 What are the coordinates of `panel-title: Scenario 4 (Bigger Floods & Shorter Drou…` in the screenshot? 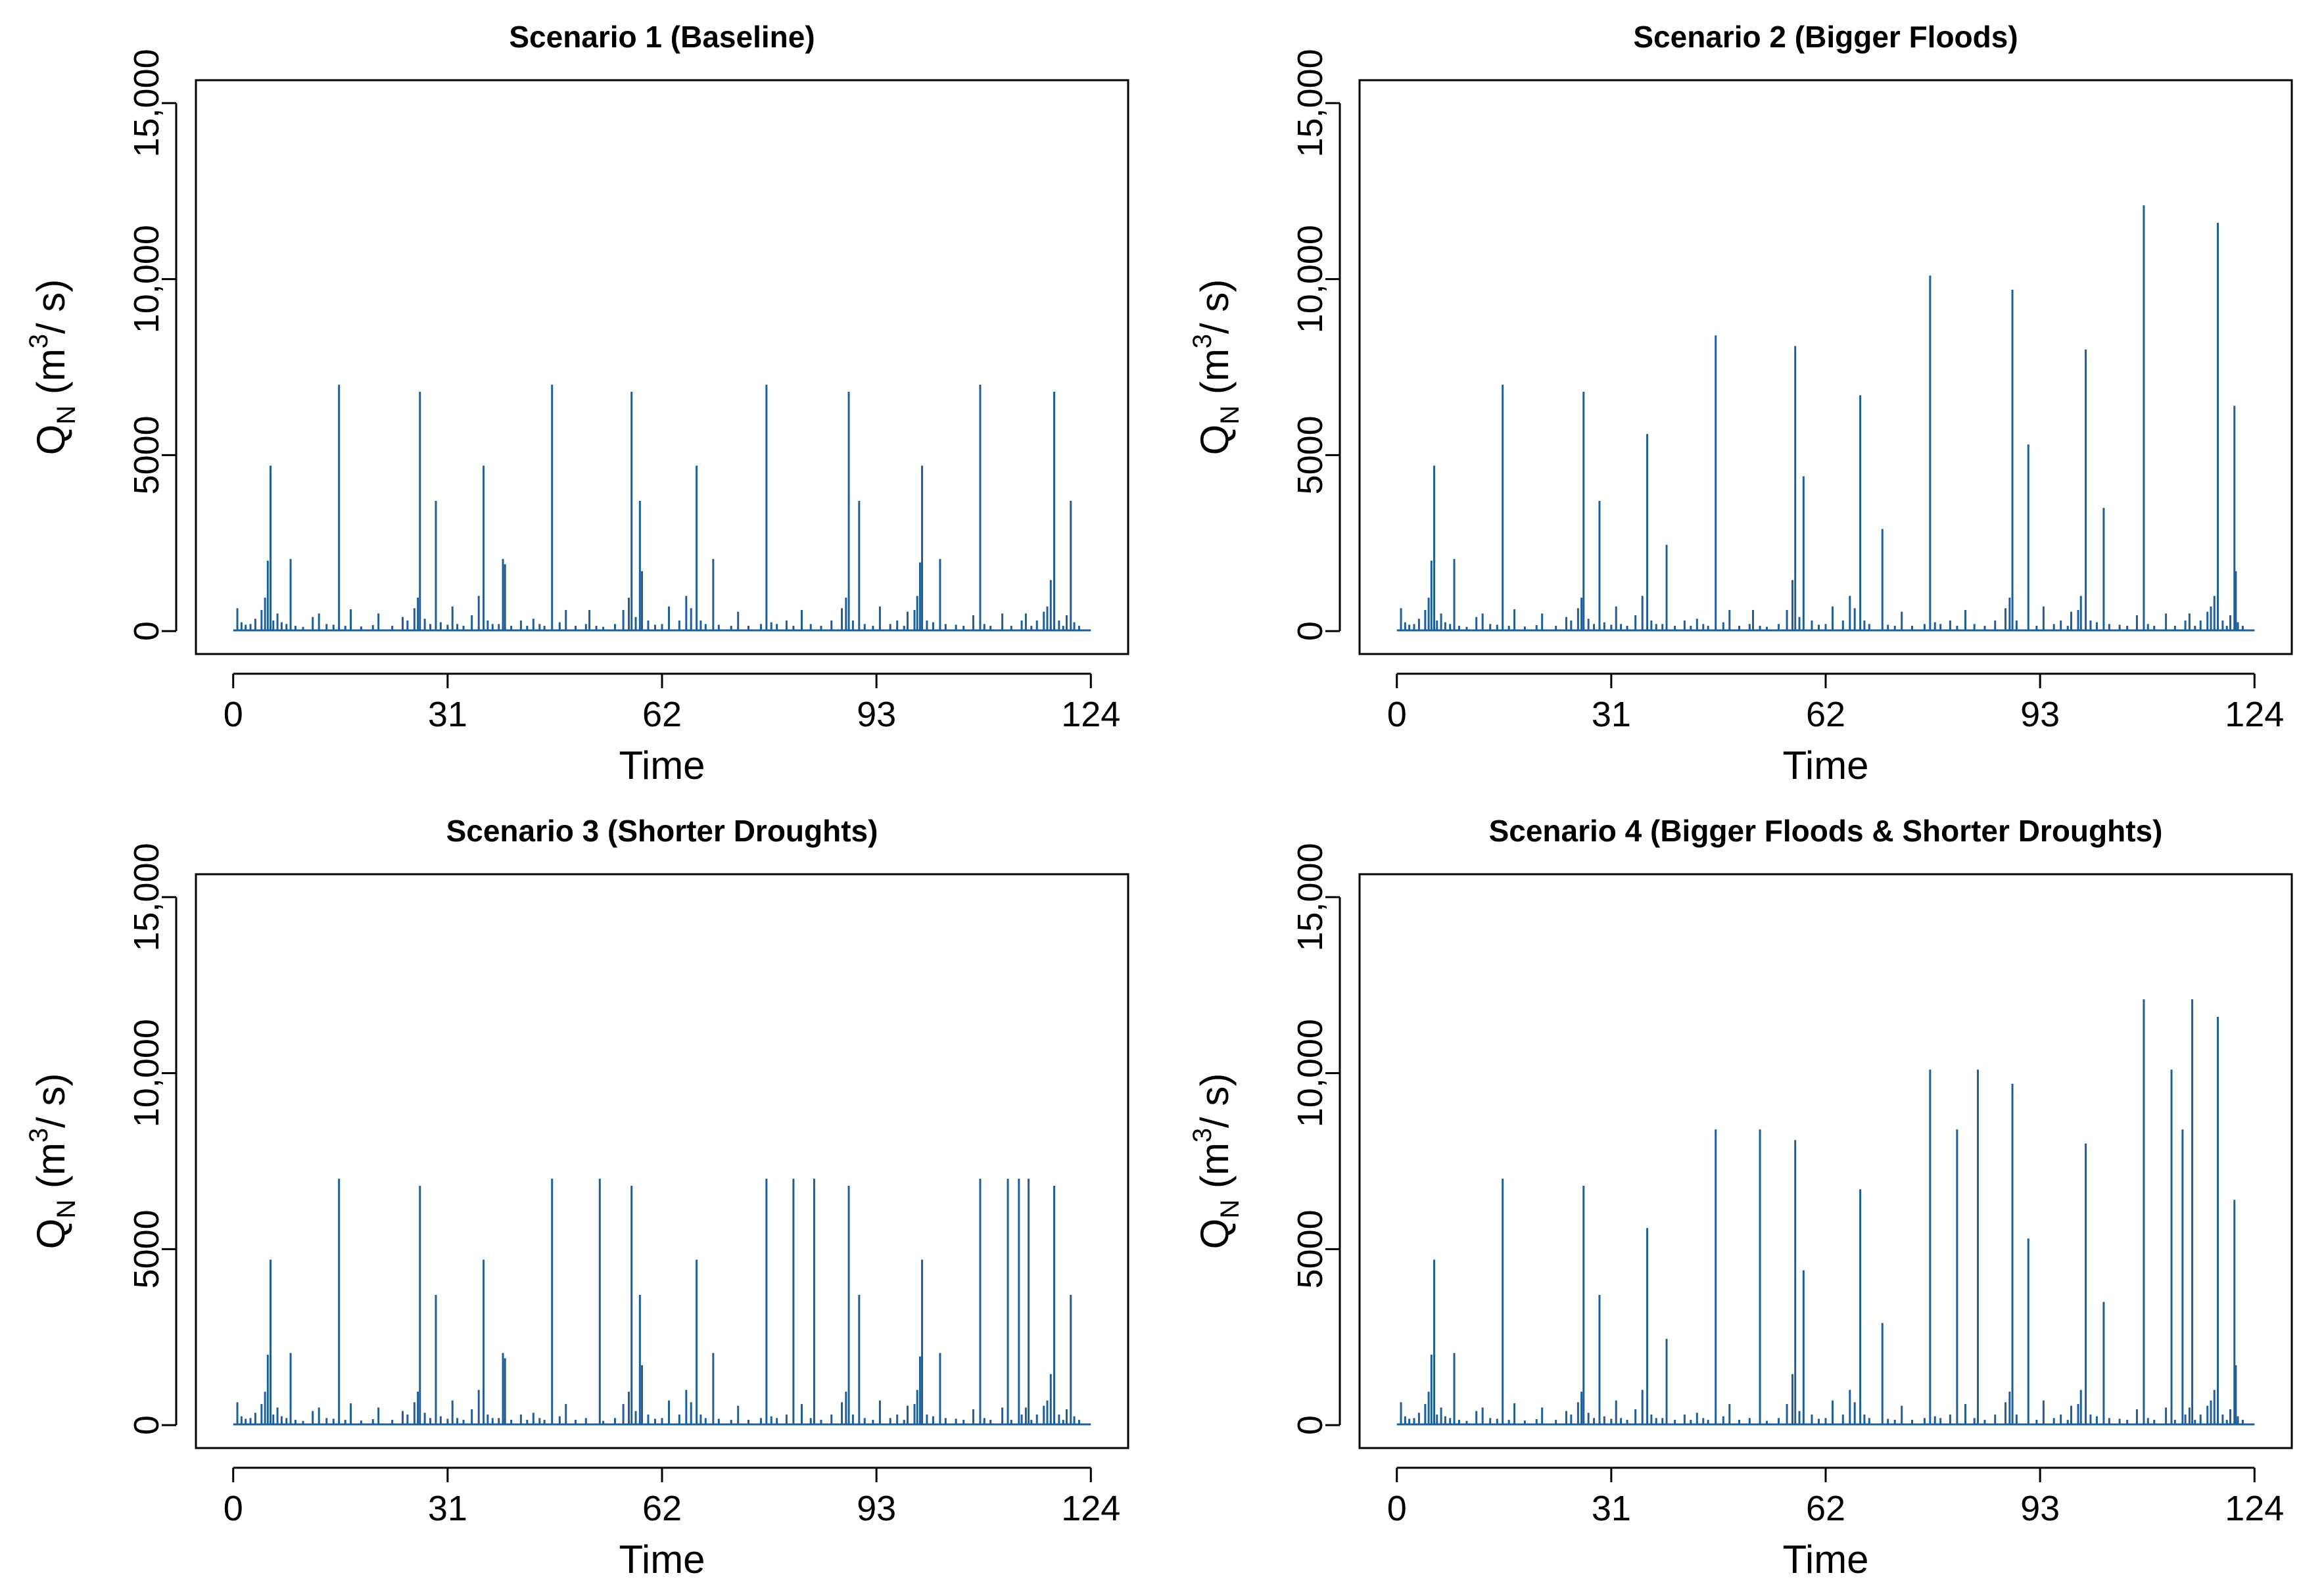 It's located at (1826, 831).